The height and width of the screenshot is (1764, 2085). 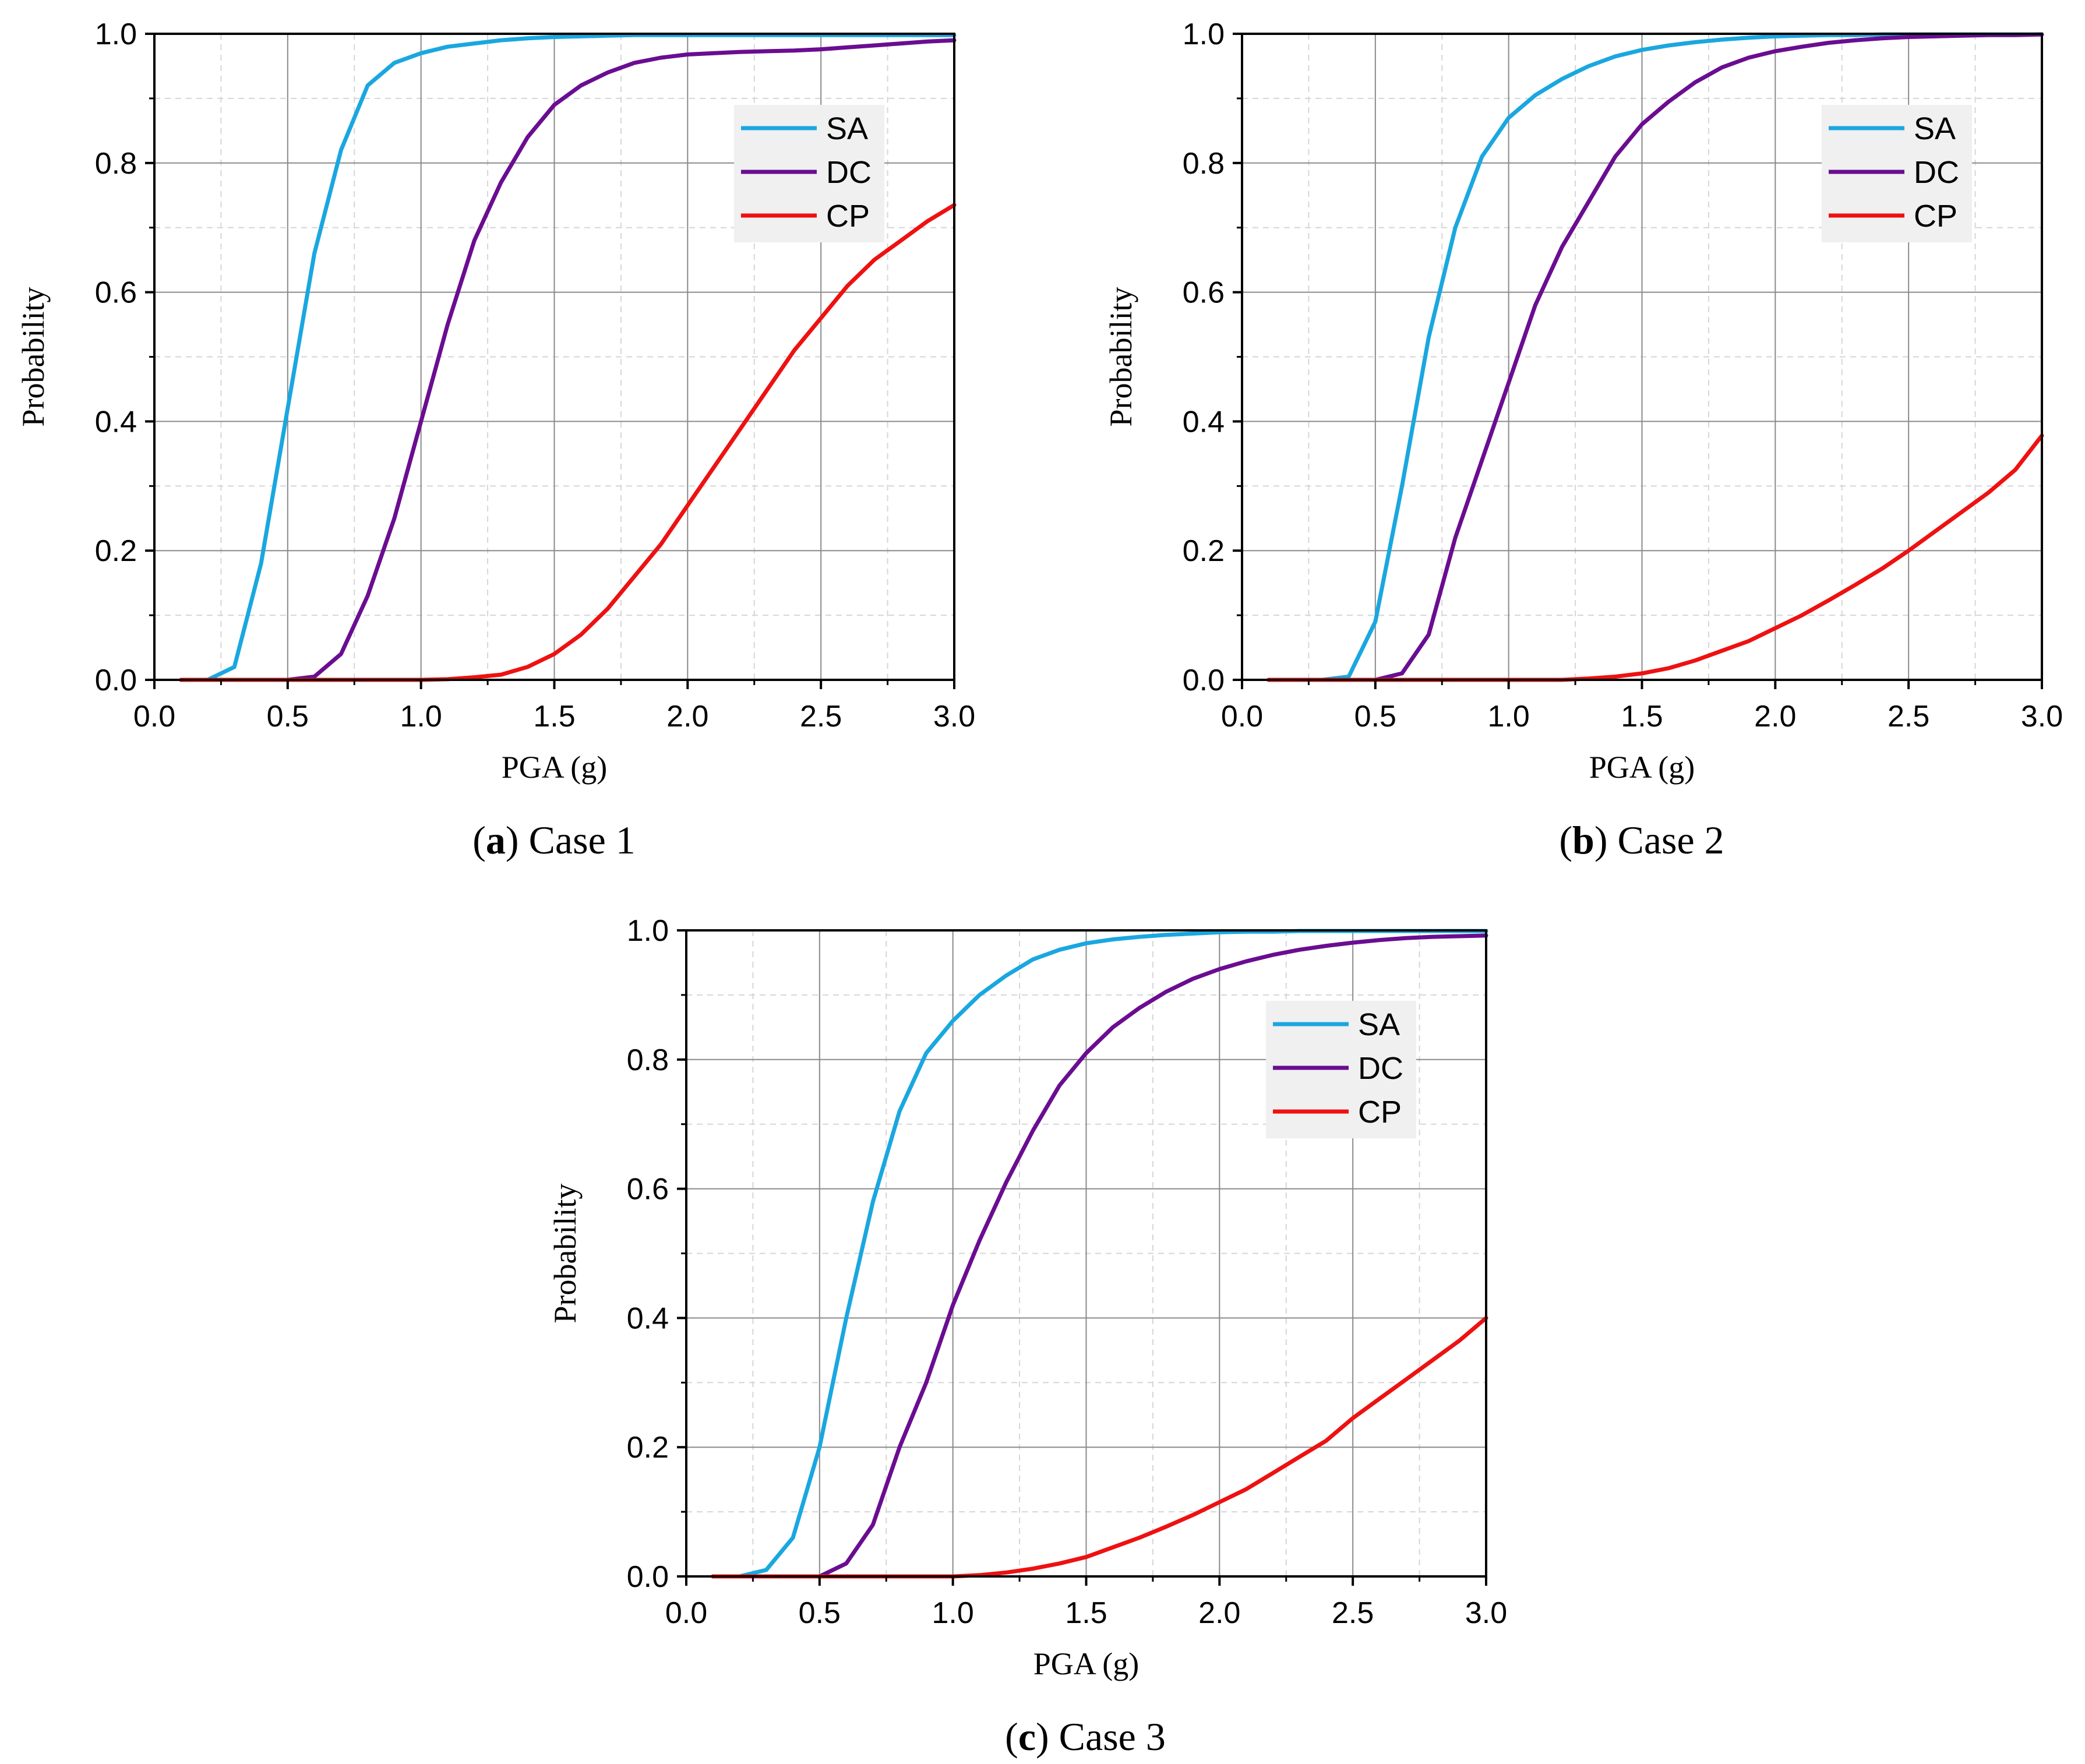 I want to click on caption-text: Case 1, so click(x=577, y=840).